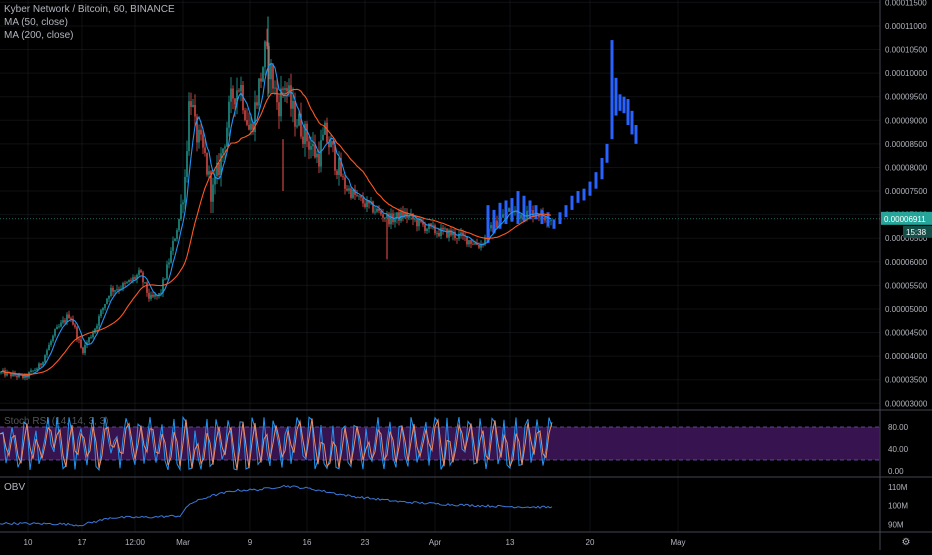 Image resolution: width=932 pixels, height=555 pixels. Describe the element at coordinates (906, 3) in the screenshot. I see `price-tick-label: 0.00011500` at that location.